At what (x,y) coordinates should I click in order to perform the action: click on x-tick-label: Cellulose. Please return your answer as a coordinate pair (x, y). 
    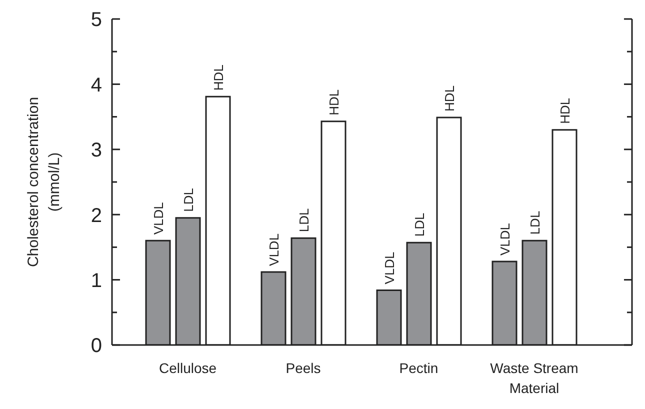
    Looking at the image, I should click on (187, 368).